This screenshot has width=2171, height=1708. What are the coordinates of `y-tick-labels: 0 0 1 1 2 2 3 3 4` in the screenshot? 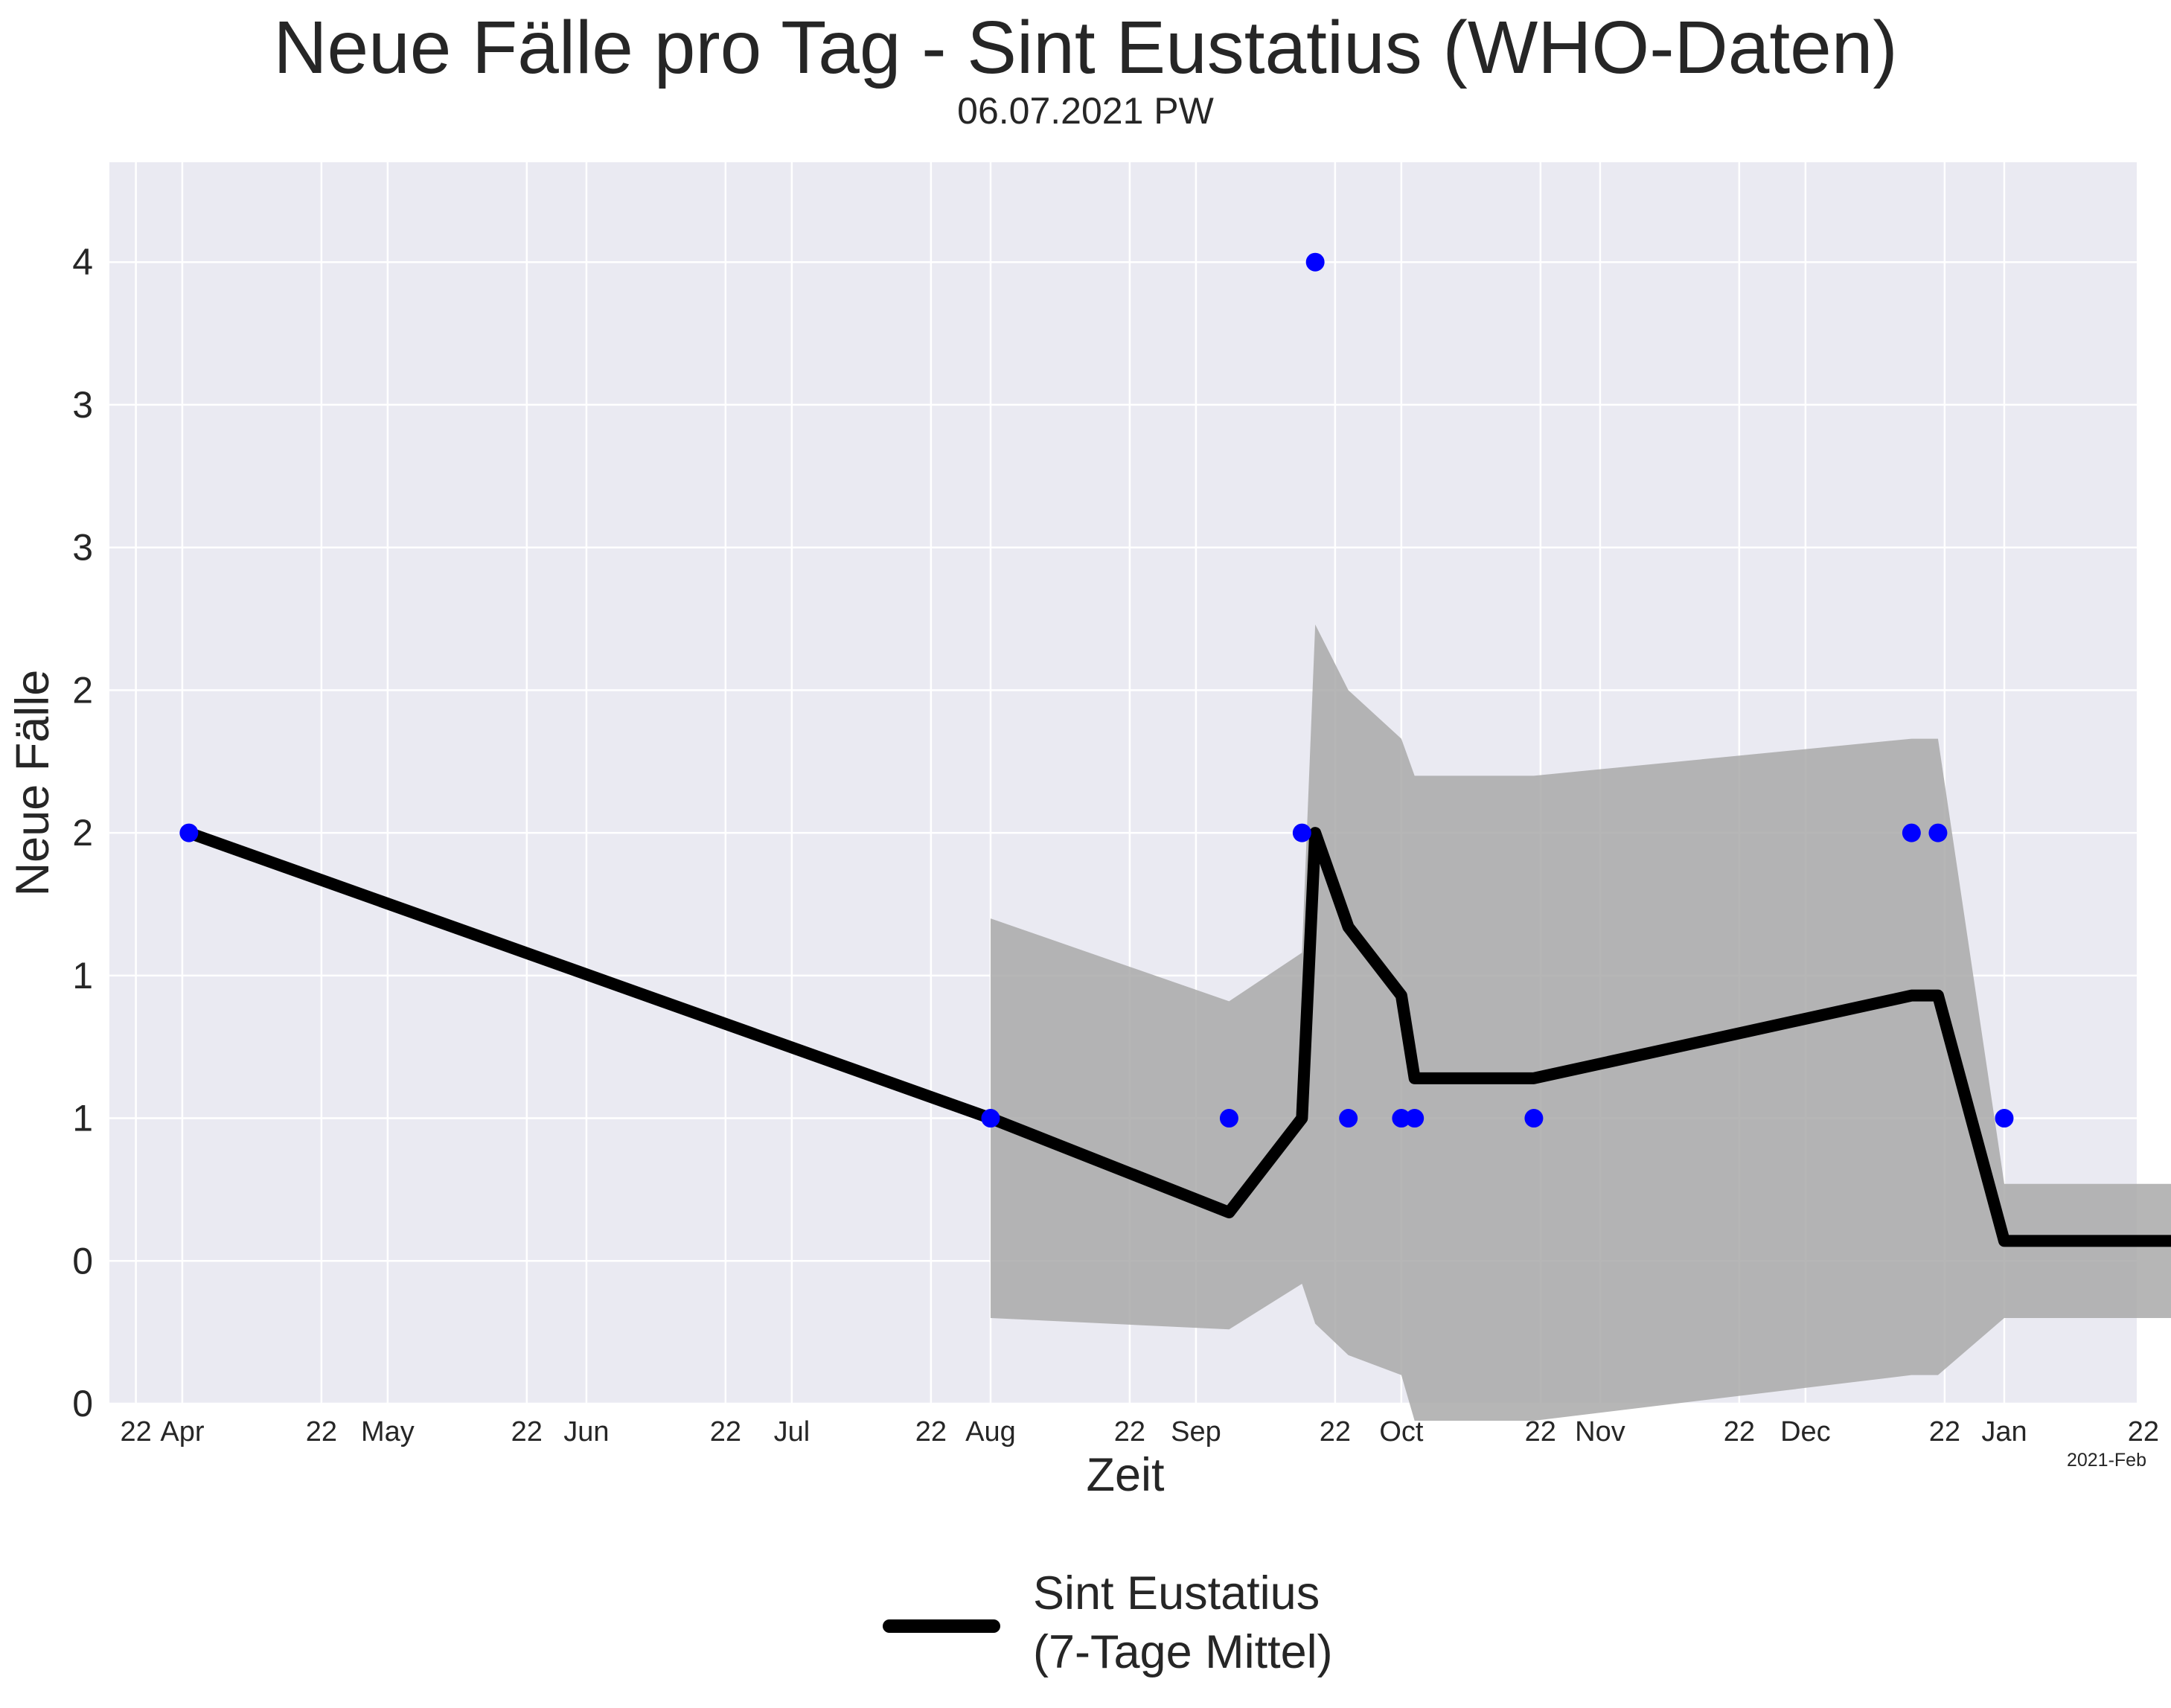 It's located at (82, 833).